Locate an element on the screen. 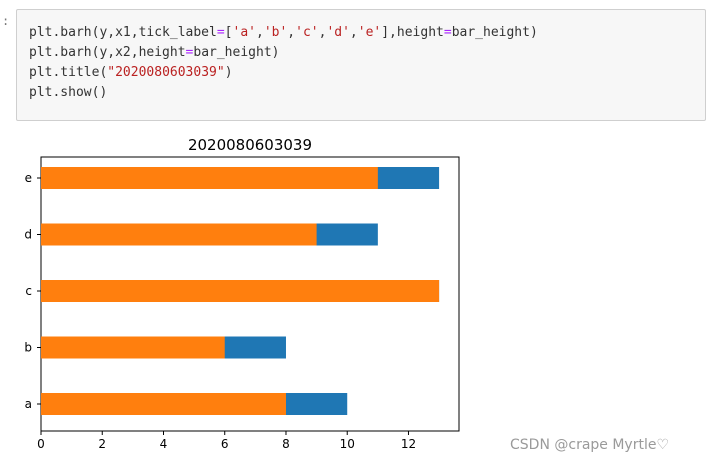 This screenshot has height=466, width=706. x-tick-label: 0 is located at coordinates (41, 444).